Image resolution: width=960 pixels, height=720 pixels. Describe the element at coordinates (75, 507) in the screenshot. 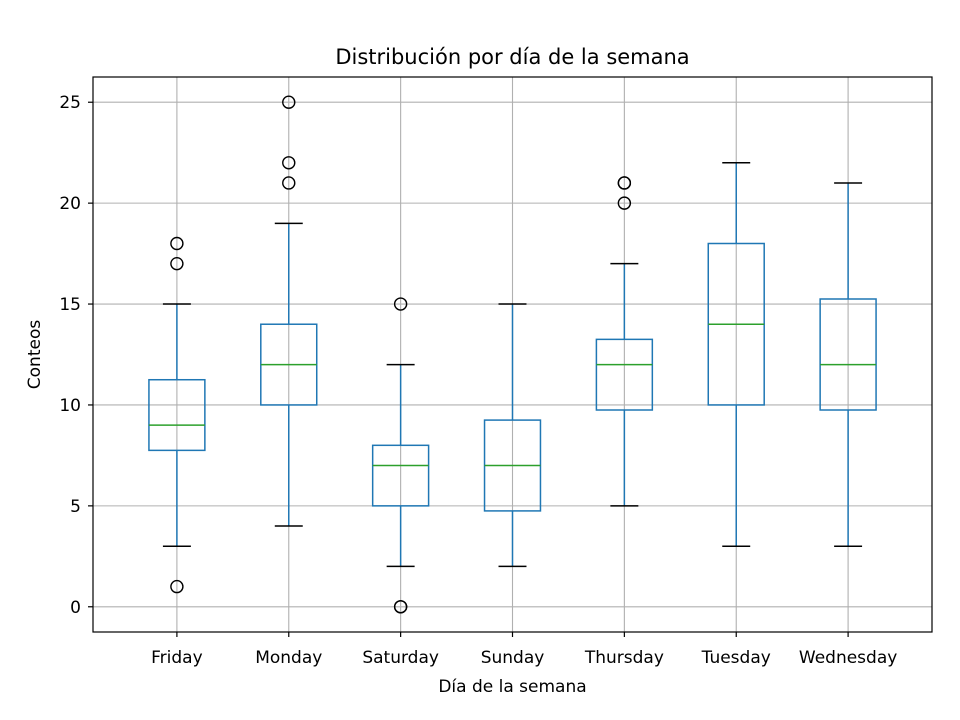

I see `y-tick-label: 5` at that location.